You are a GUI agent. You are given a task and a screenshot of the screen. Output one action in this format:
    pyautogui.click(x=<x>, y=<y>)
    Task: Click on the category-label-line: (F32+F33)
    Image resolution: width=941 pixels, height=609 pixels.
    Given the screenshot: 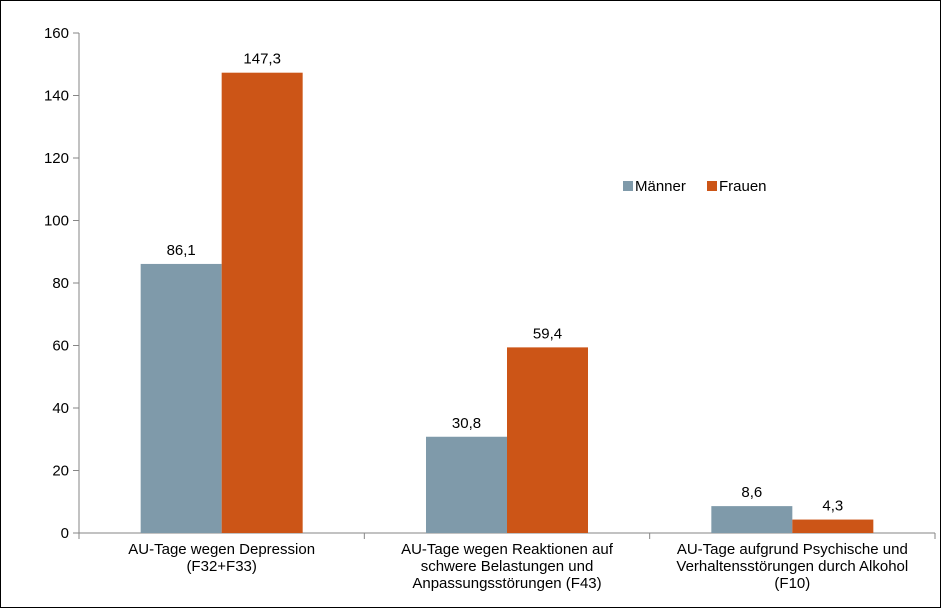 What is the action you would take?
    pyautogui.click(x=221, y=566)
    